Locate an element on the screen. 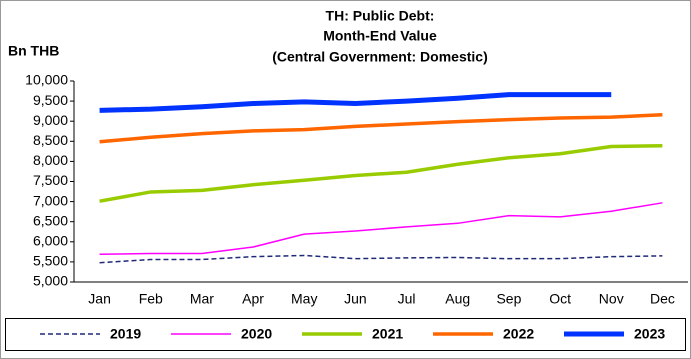 Image resolution: width=691 pixels, height=359 pixels. x-tick-label: Aug is located at coordinates (457, 299).